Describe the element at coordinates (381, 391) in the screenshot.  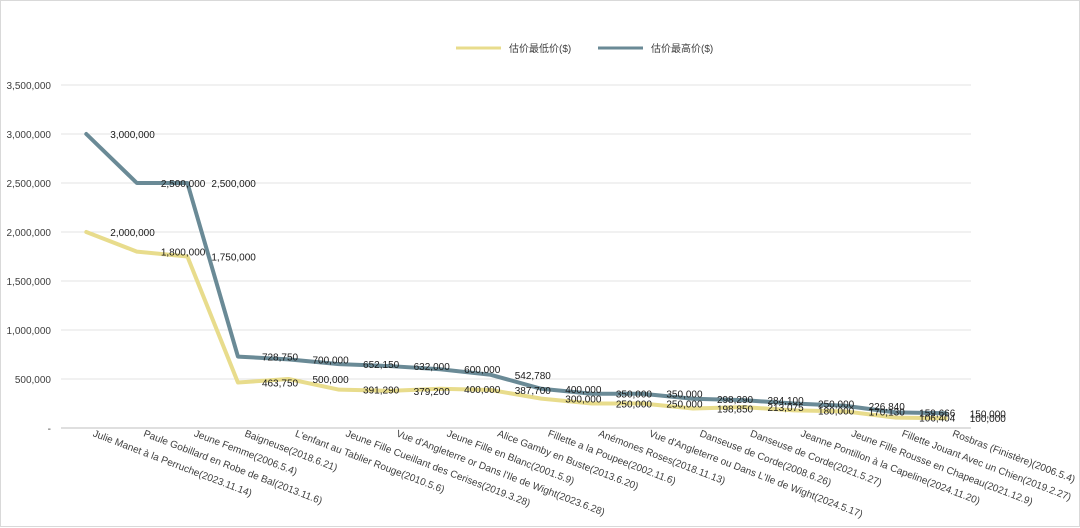
I see `data-label: 391,290` at that location.